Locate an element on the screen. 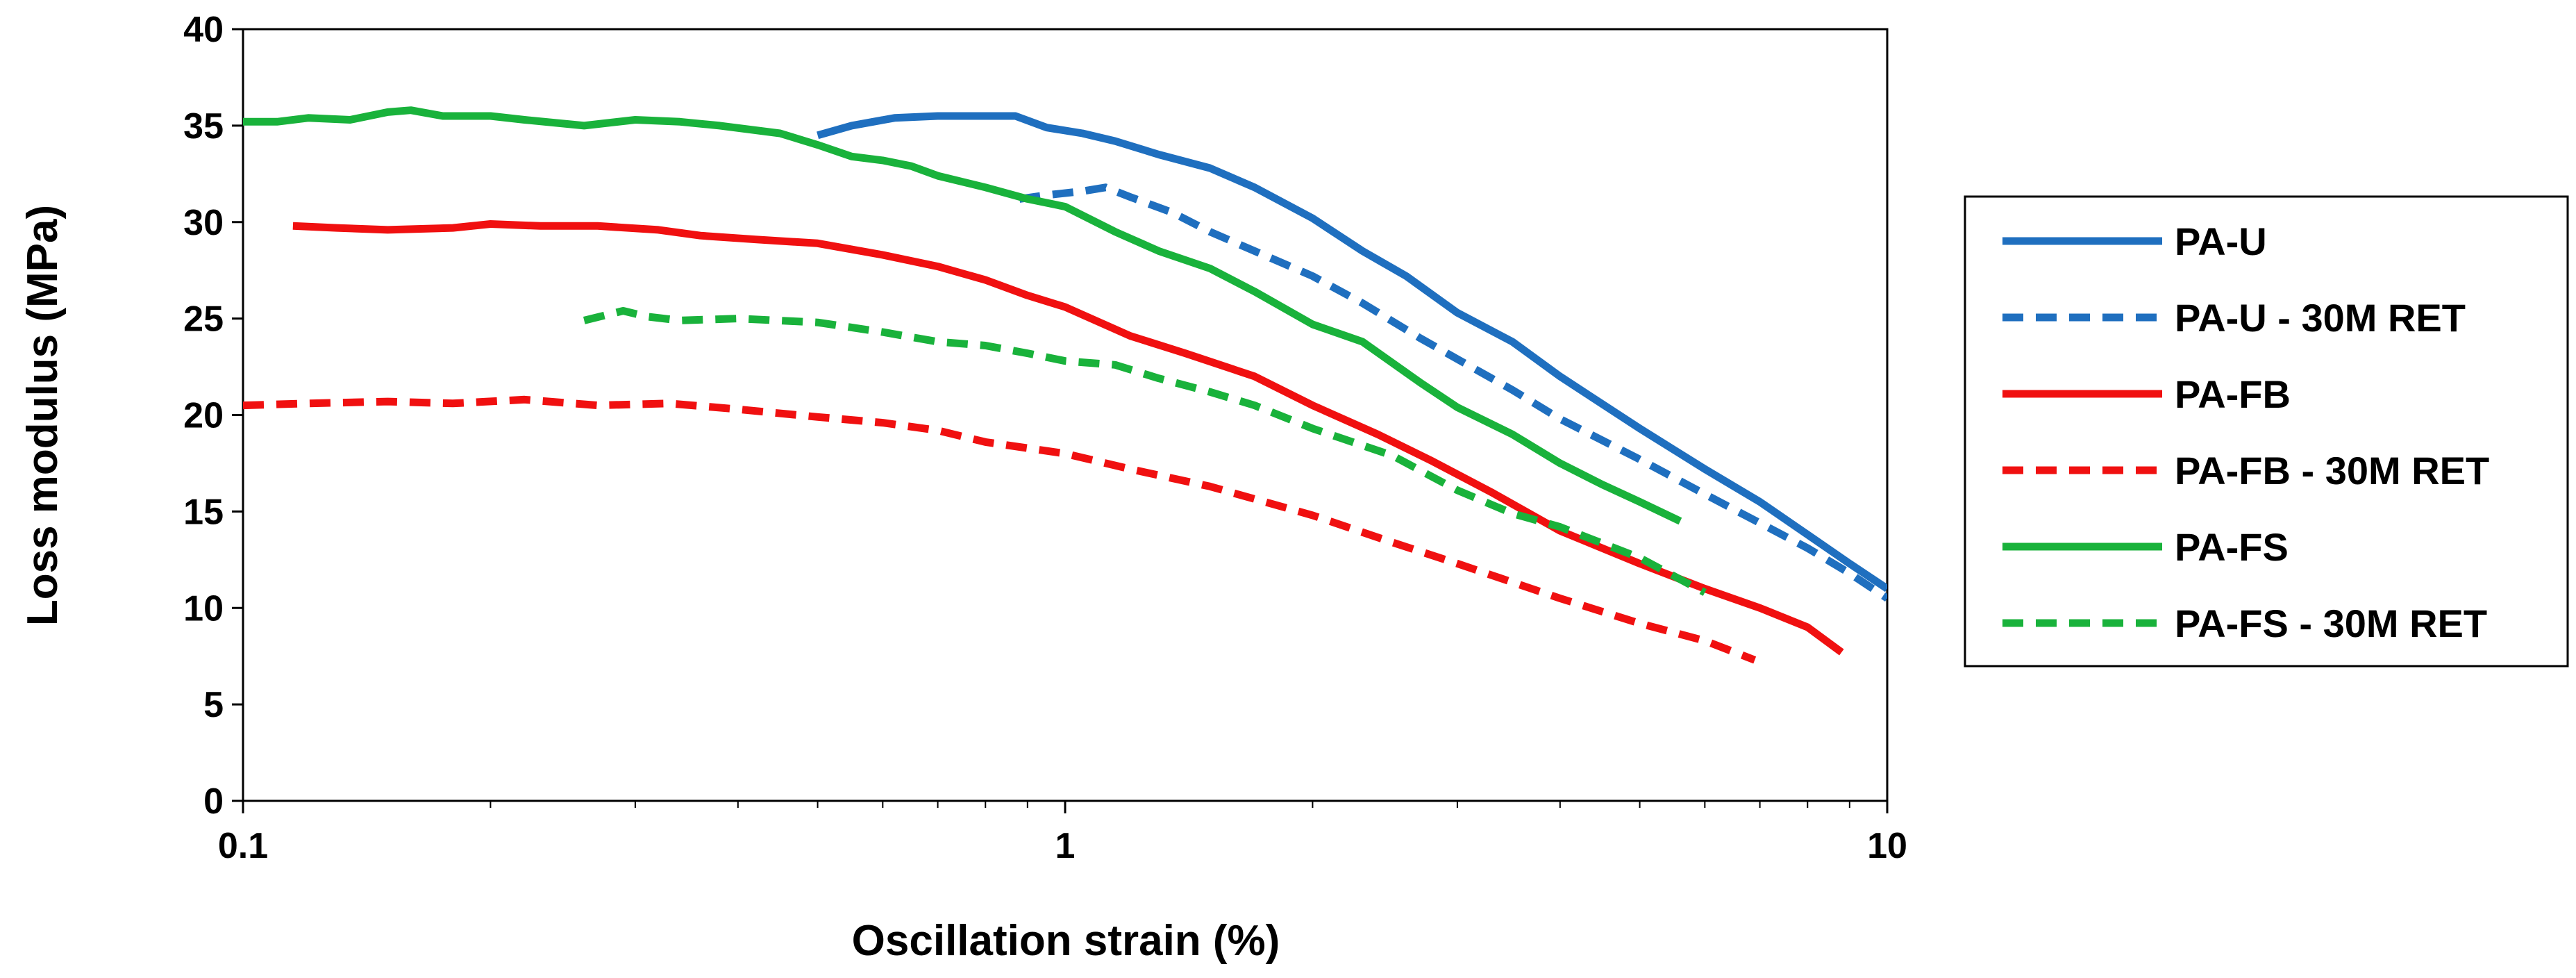  legend-label: PA-FS - 30M RET is located at coordinates (2331, 623).